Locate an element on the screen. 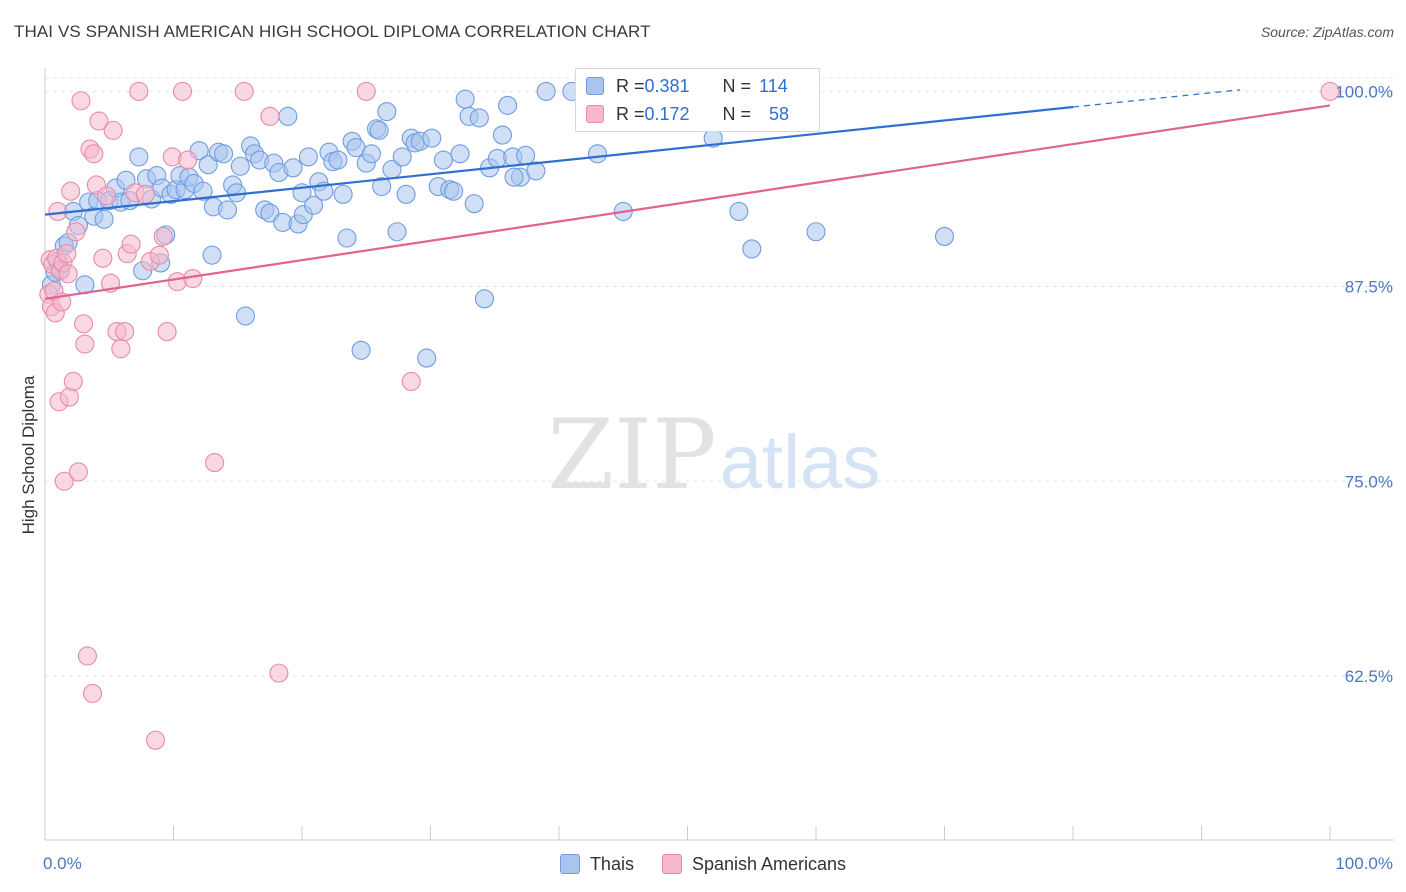 This screenshot has width=1406, height=892. r-value: 0.381 is located at coordinates (667, 85).